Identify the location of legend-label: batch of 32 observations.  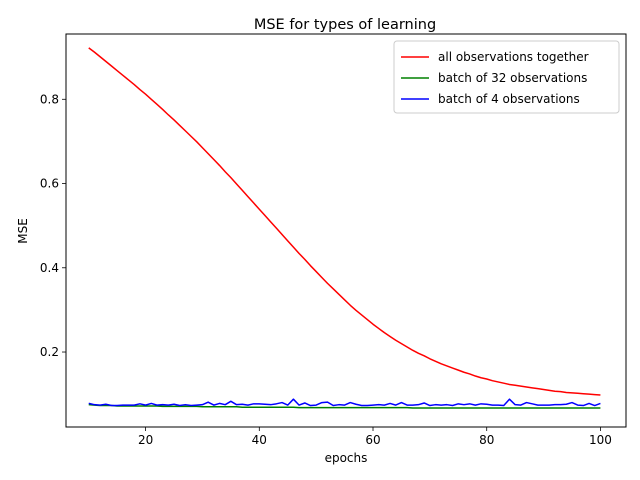
(512, 78).